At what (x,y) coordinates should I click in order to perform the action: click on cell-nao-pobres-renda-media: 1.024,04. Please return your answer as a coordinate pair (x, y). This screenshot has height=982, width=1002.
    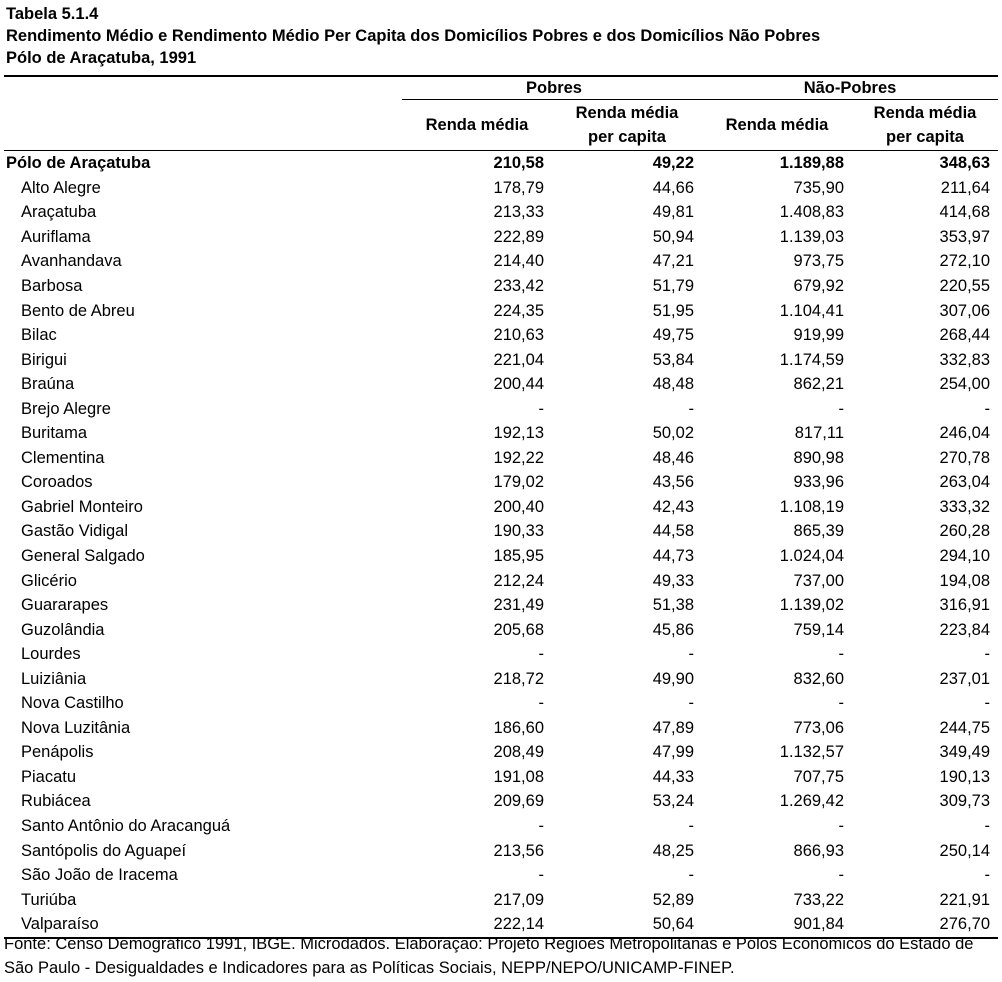
    Looking at the image, I should click on (811, 556).